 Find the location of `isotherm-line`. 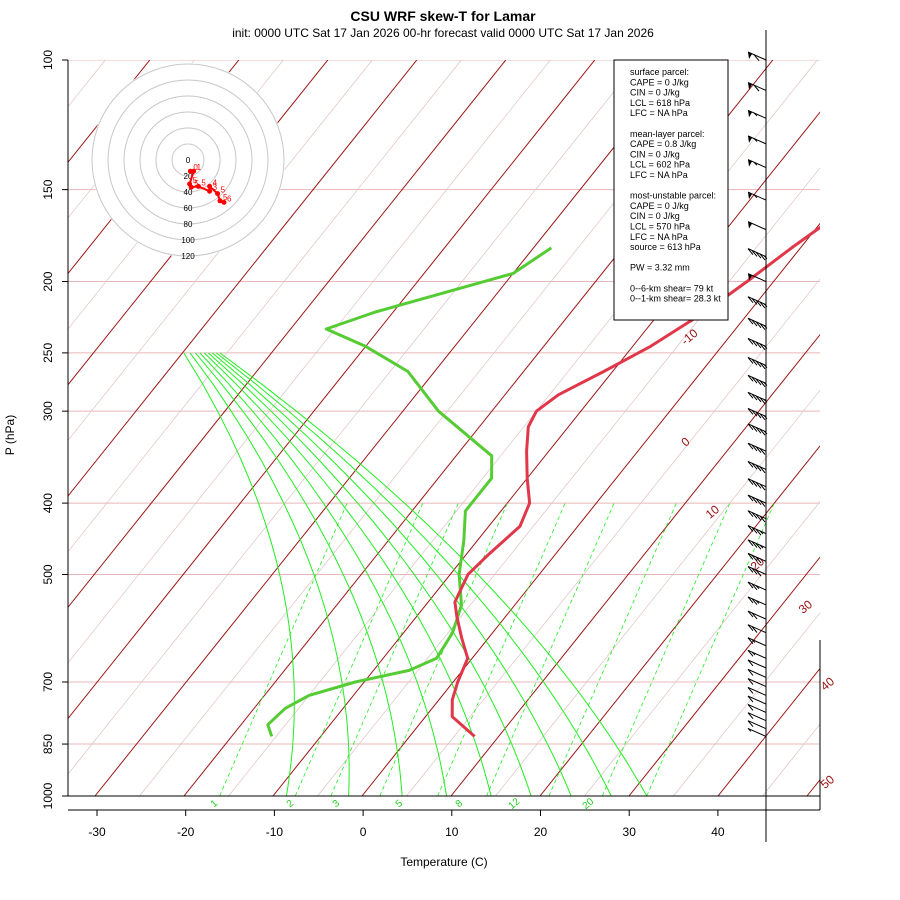

isotherm-line is located at coordinates (679, 621).